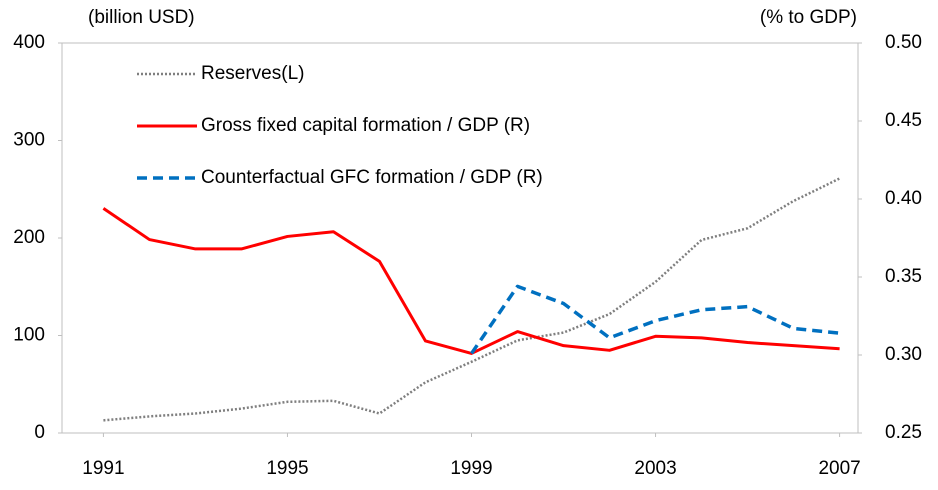  What do you see at coordinates (29, 42) in the screenshot?
I see `y-tick-label: 400` at bounding box center [29, 42].